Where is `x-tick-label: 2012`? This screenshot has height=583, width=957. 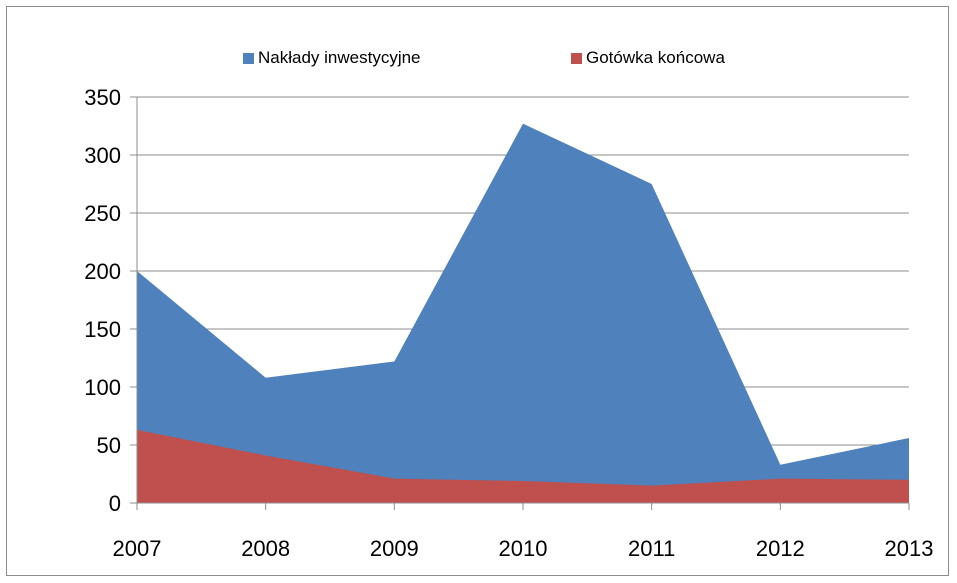 x-tick-label: 2012 is located at coordinates (780, 548).